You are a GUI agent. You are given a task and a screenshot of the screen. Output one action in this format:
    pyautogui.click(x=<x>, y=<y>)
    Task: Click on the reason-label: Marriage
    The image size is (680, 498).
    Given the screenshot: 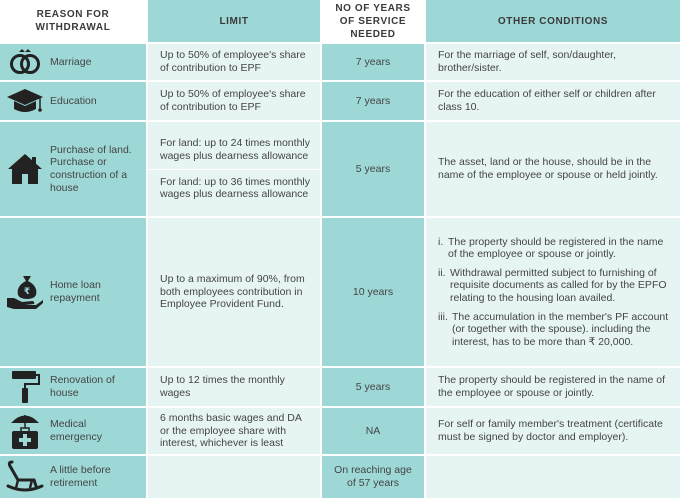 What is the action you would take?
    pyautogui.click(x=71, y=61)
    